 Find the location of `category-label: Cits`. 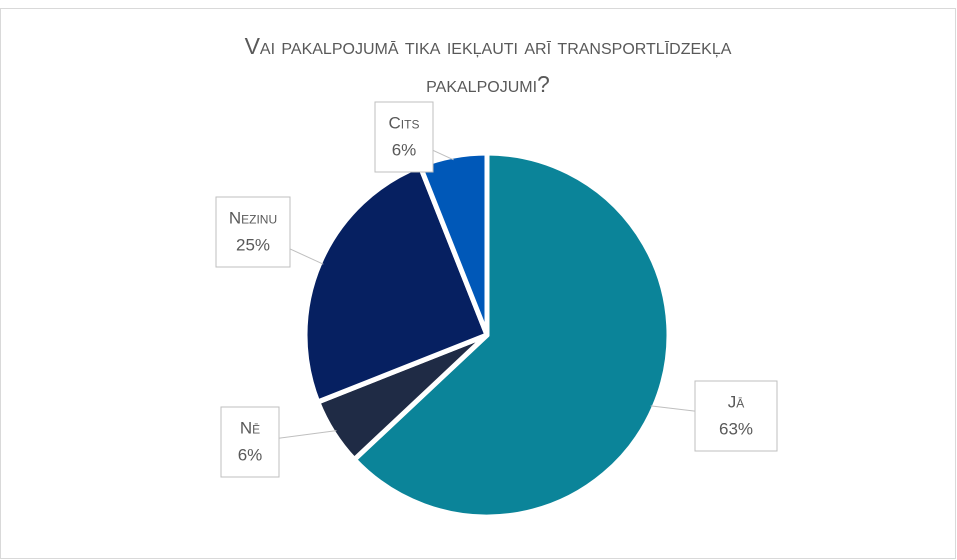

category-label: Cits is located at coordinates (404, 122).